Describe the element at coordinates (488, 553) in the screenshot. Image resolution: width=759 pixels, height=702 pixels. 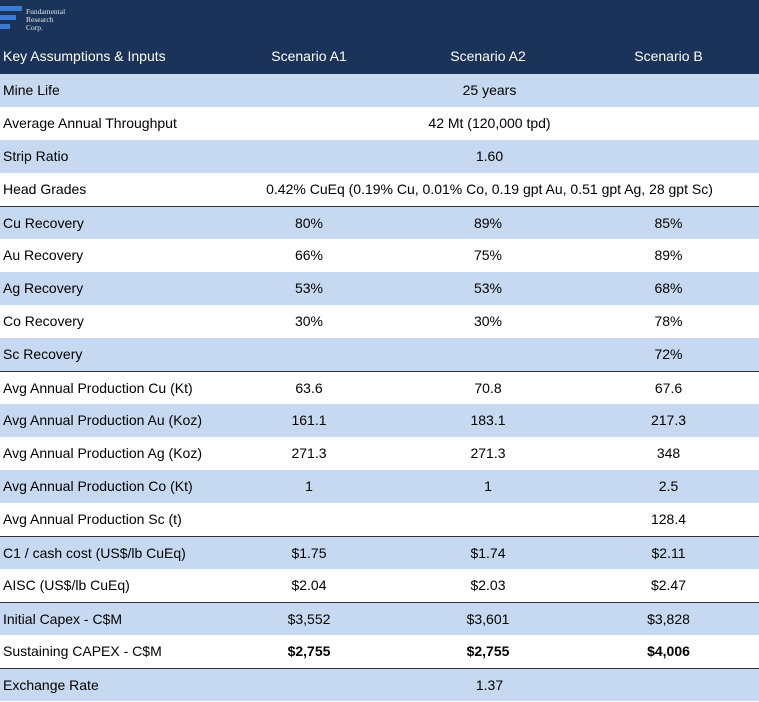
I see `value-cell: $1.74` at that location.